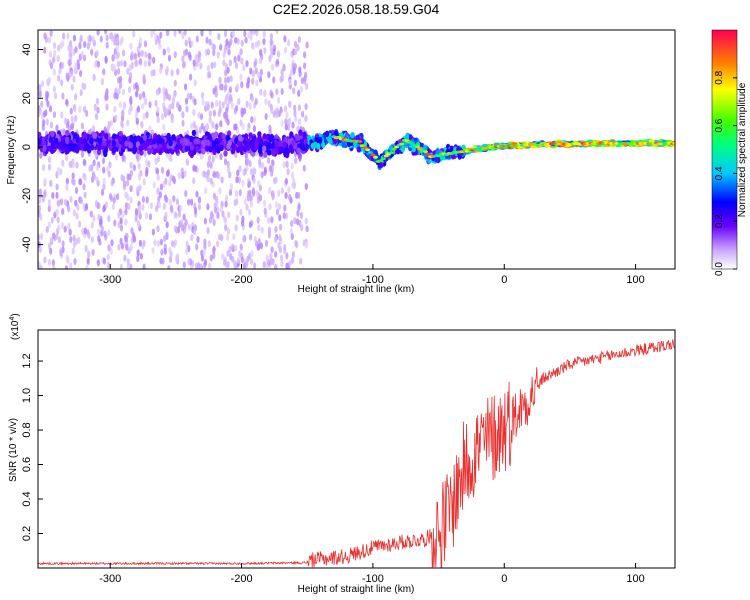 The image size is (750, 600). What do you see at coordinates (13, 450) in the screenshot?
I see `snr-y-label: SNR (10 * v/v)` at bounding box center [13, 450].